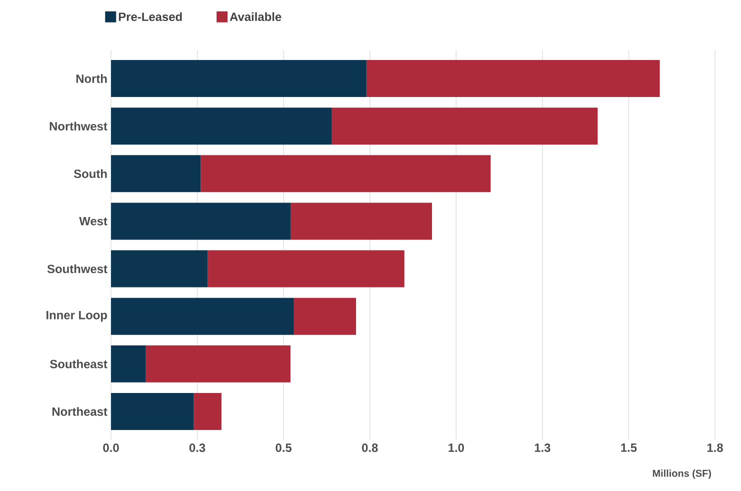 This screenshot has height=491, width=741. Describe the element at coordinates (370, 448) in the screenshot. I see `x-tick-label: 0.8` at that location.